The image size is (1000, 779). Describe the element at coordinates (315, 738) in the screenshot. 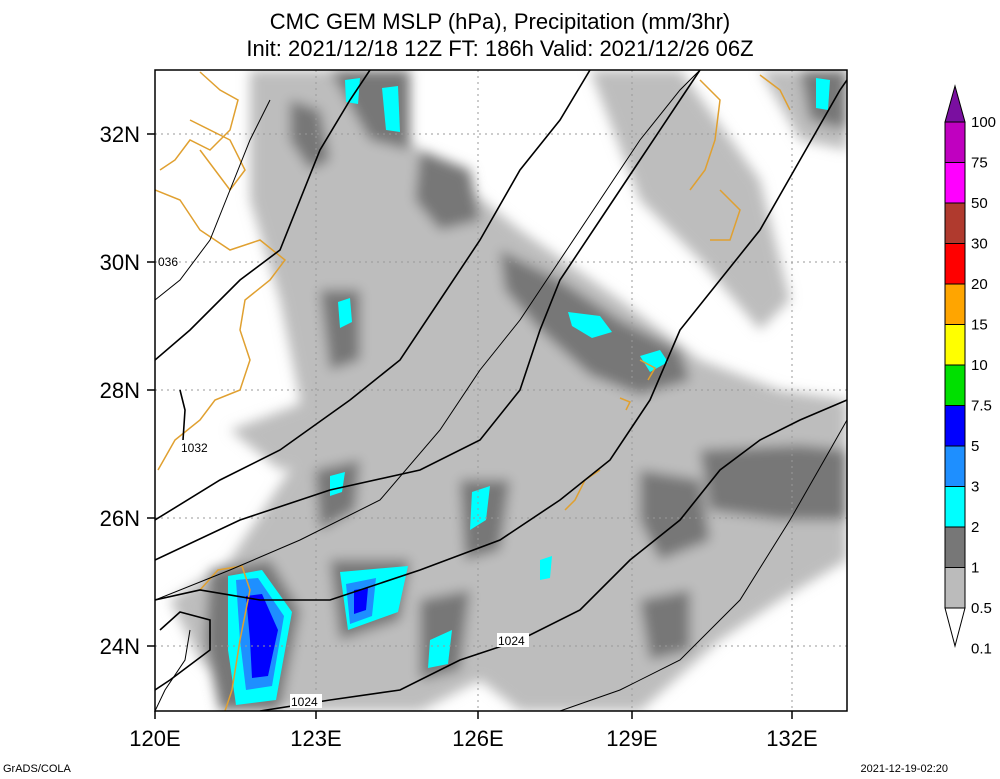

I see `x-tick-label: 123E` at that location.